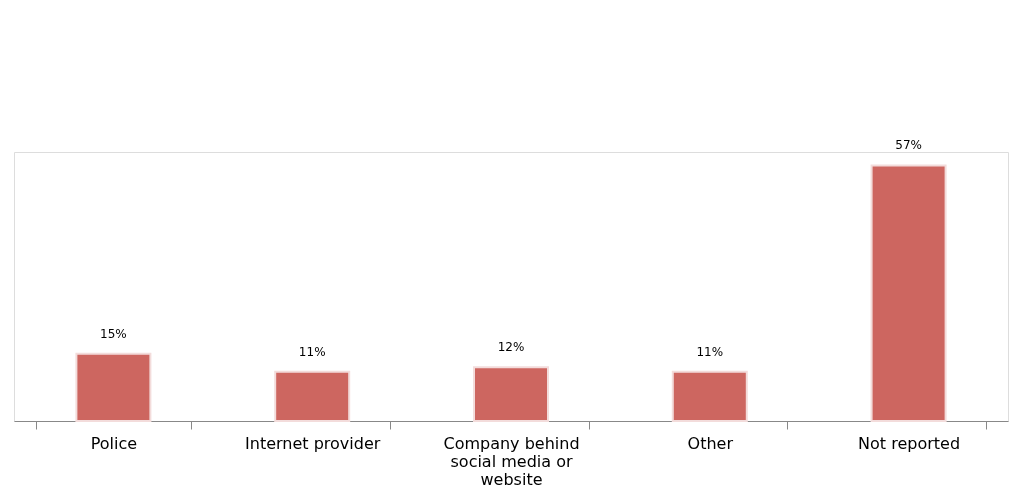  Describe the element at coordinates (113, 333) in the screenshot. I see `data-label: 15%` at that location.